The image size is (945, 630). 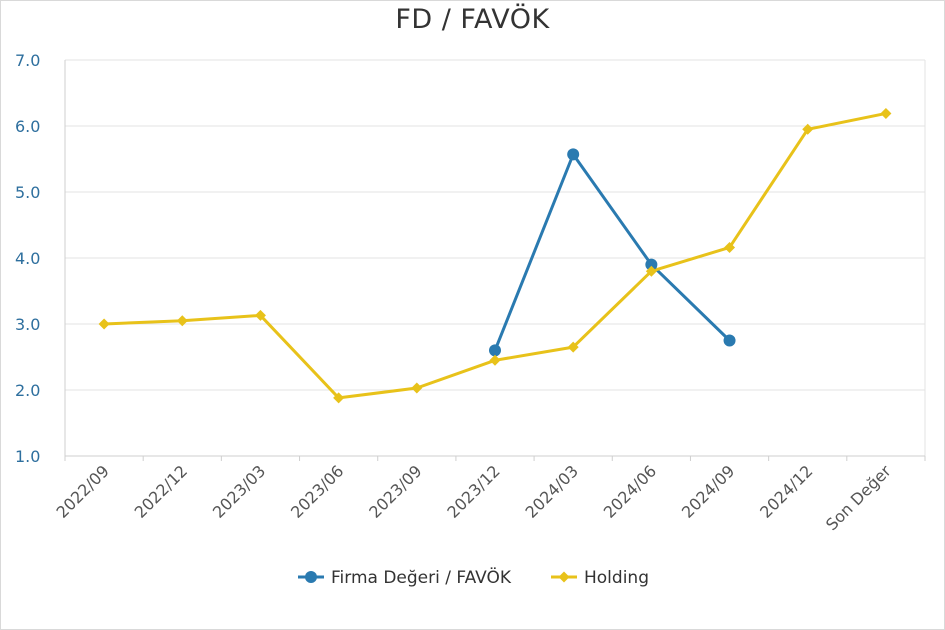 I want to click on x-tick-label: 2024/03, so click(x=552, y=491).